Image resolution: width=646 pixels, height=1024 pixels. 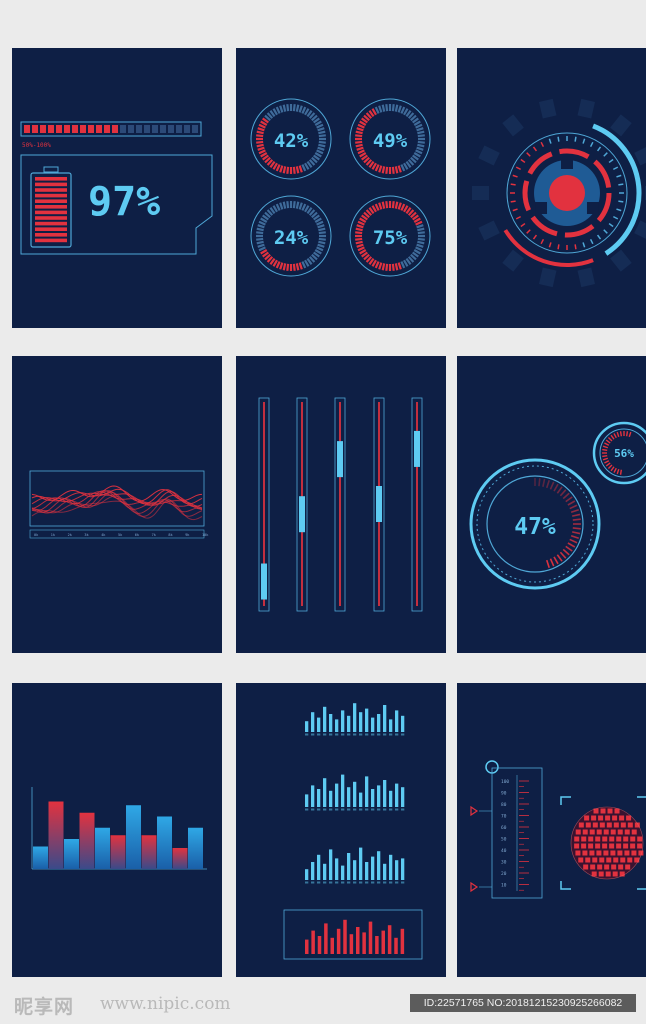 I want to click on wave-chart: 0k 1k 2k 3k 4k 5k 6k 7k 8k 9k 10k, so click(x=119, y=504).